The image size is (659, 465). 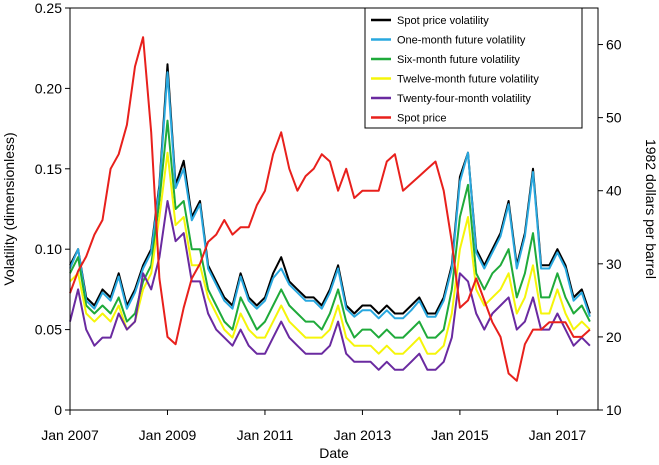 What do you see at coordinates (614, 191) in the screenshot?
I see `y2-tick-label: 40` at bounding box center [614, 191].